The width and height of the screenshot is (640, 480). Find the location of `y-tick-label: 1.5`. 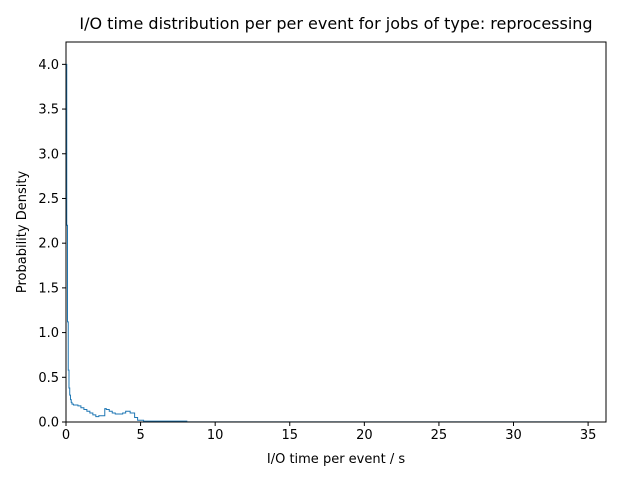

y-tick-label: 1.5 is located at coordinates (48, 288).